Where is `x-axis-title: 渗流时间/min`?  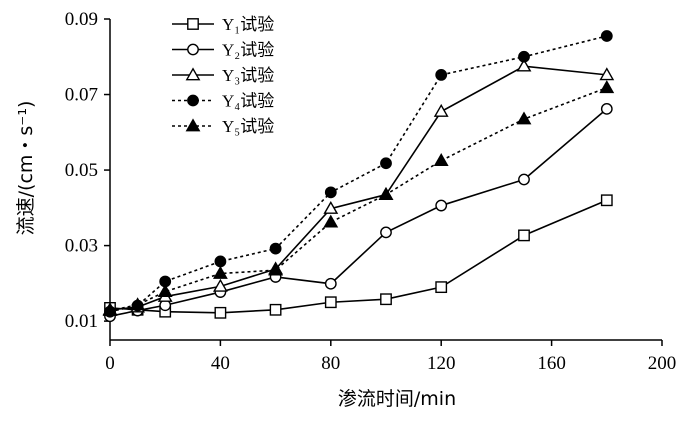 x-axis-title: 渗流时间/min is located at coordinates (397, 399).